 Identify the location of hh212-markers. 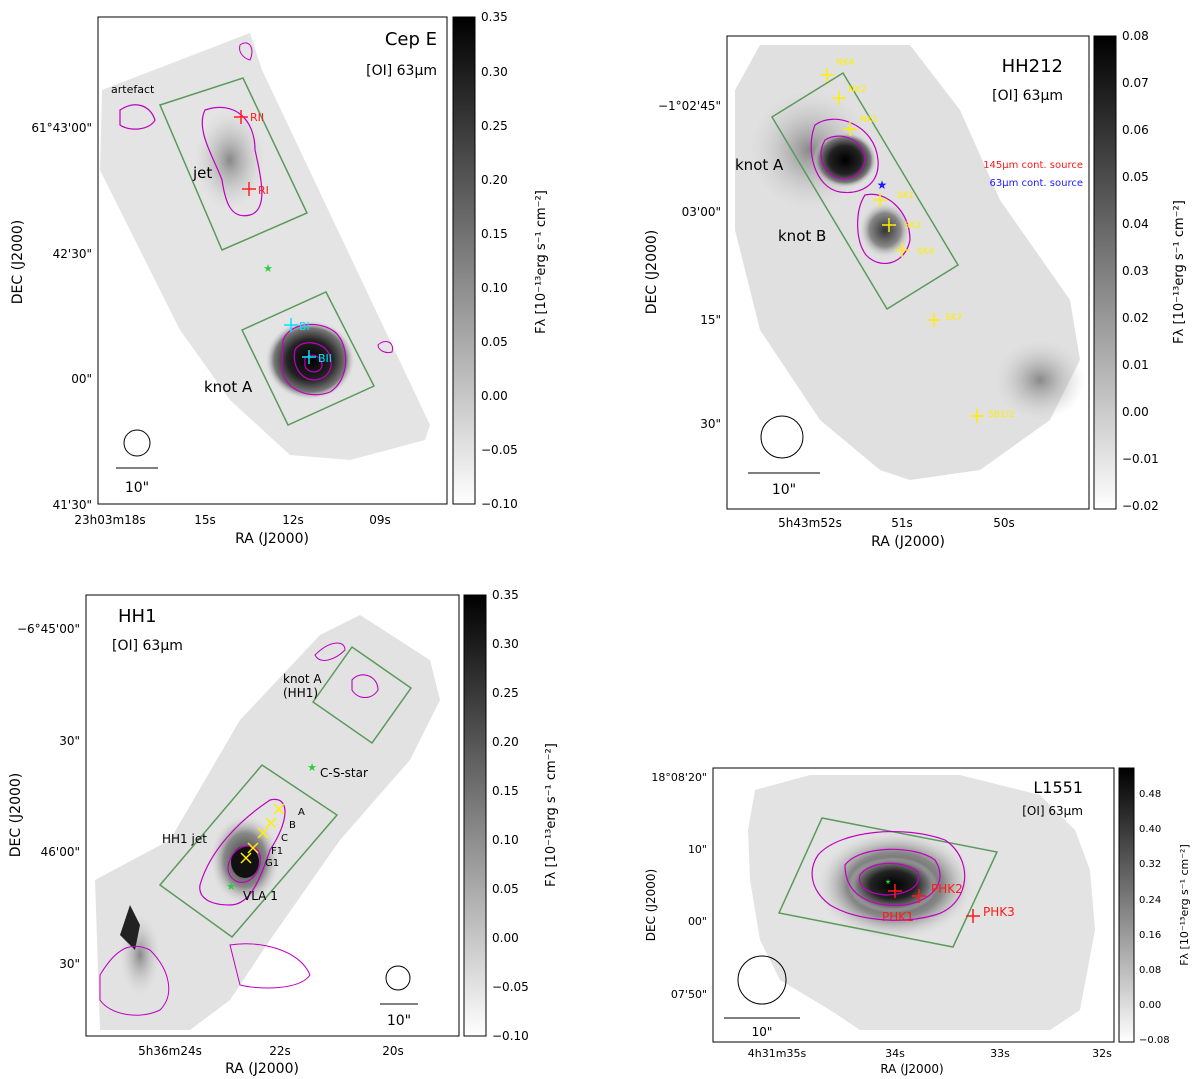
(902, 245).